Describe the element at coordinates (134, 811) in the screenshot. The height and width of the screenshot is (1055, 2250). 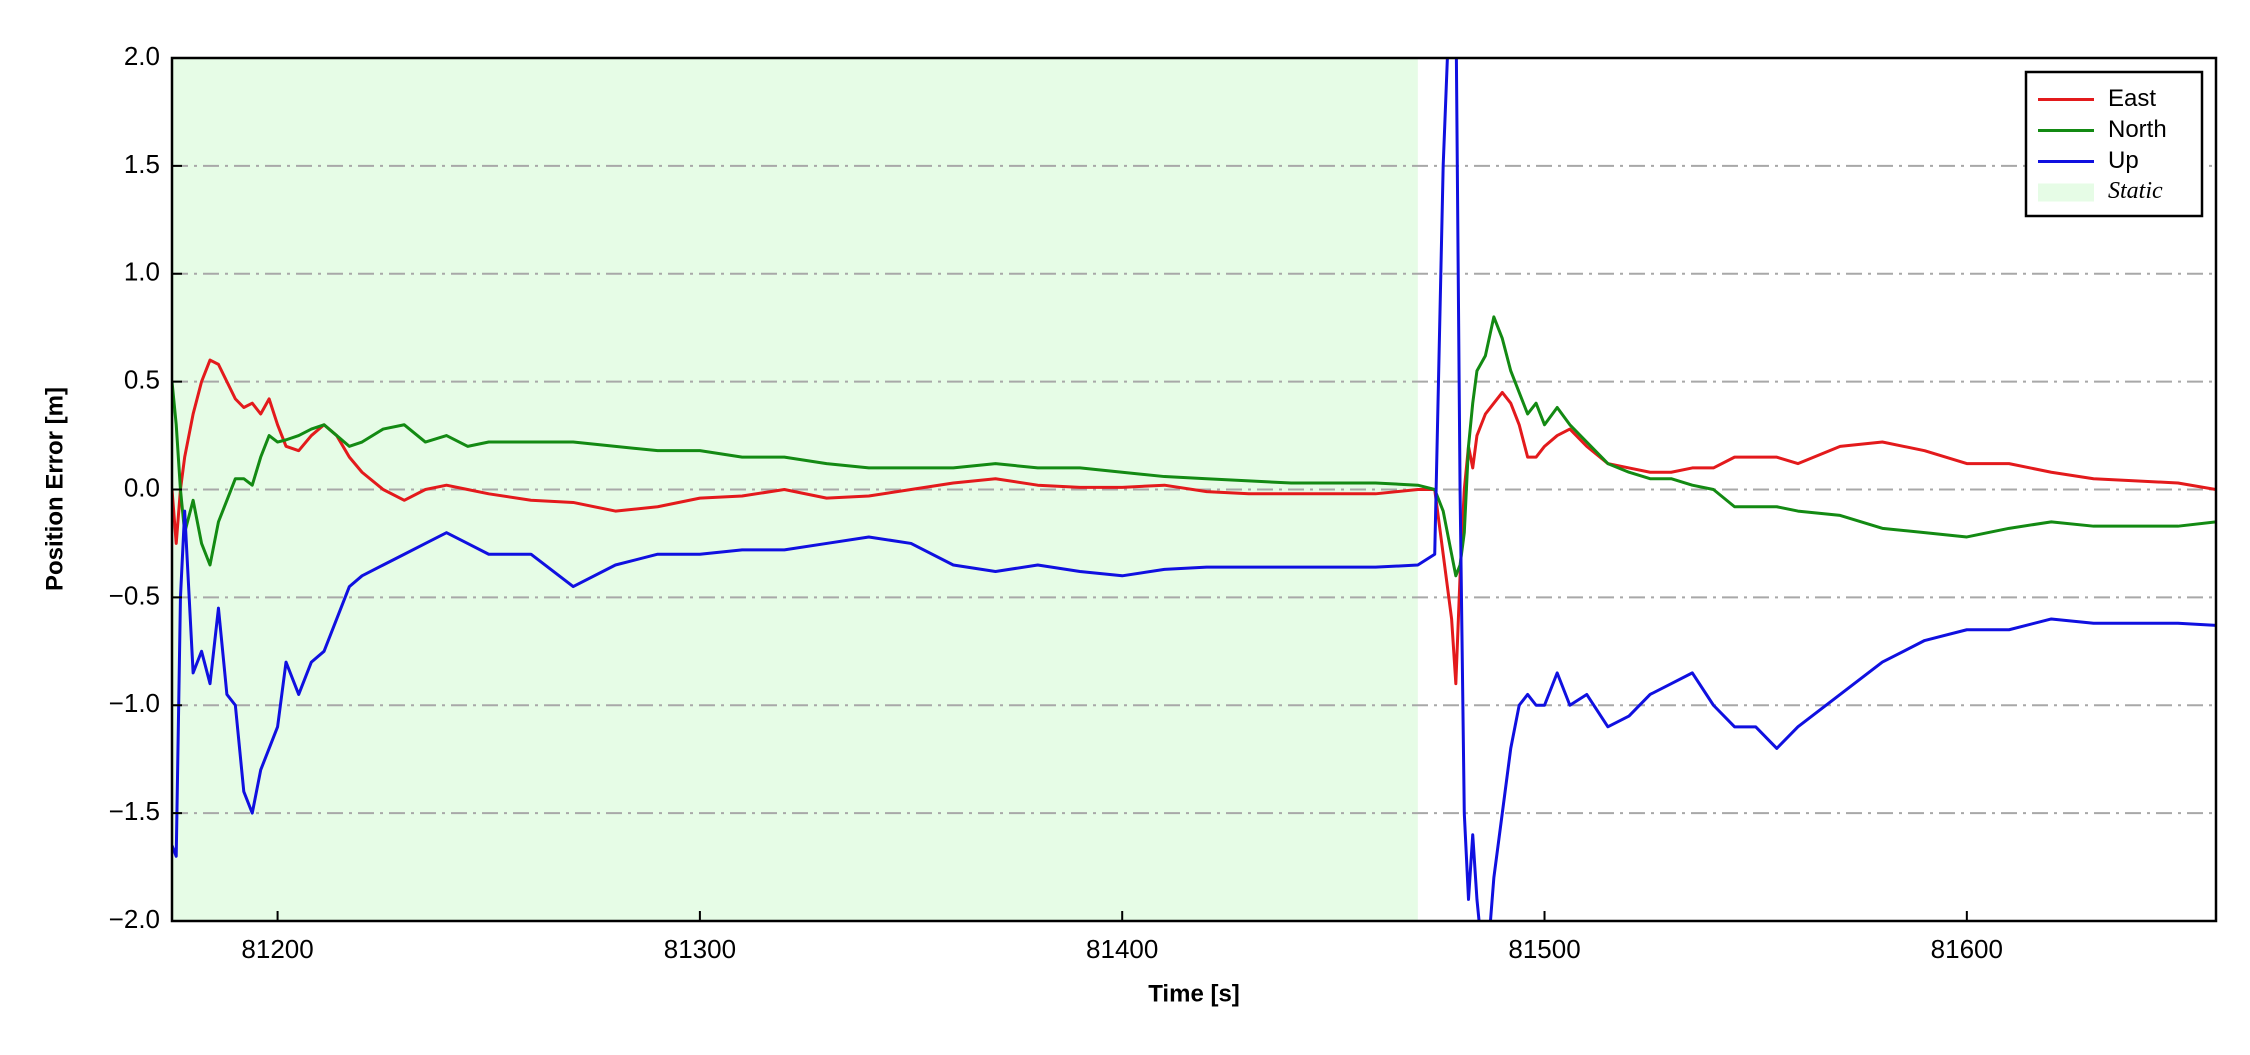
I see `y-tick-label: −1.5` at that location.